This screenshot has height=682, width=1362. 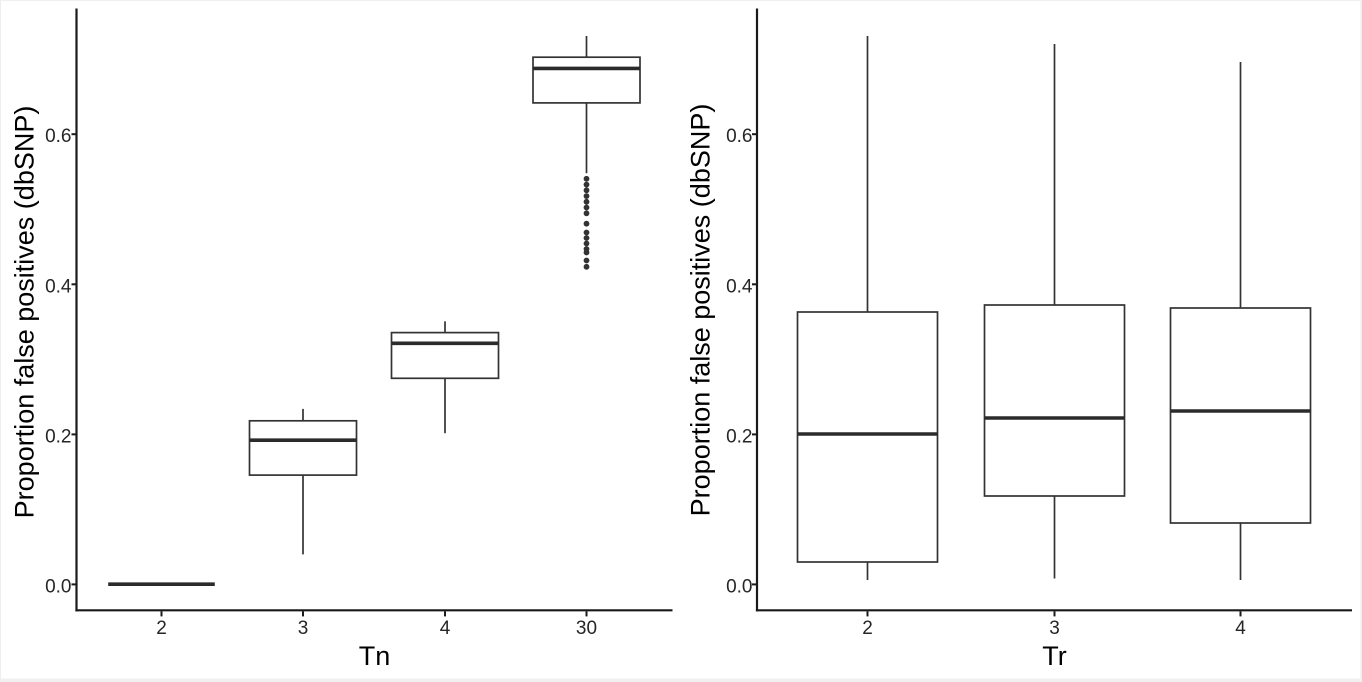 What do you see at coordinates (375, 656) in the screenshot?
I see `svg-text: Tn` at bounding box center [375, 656].